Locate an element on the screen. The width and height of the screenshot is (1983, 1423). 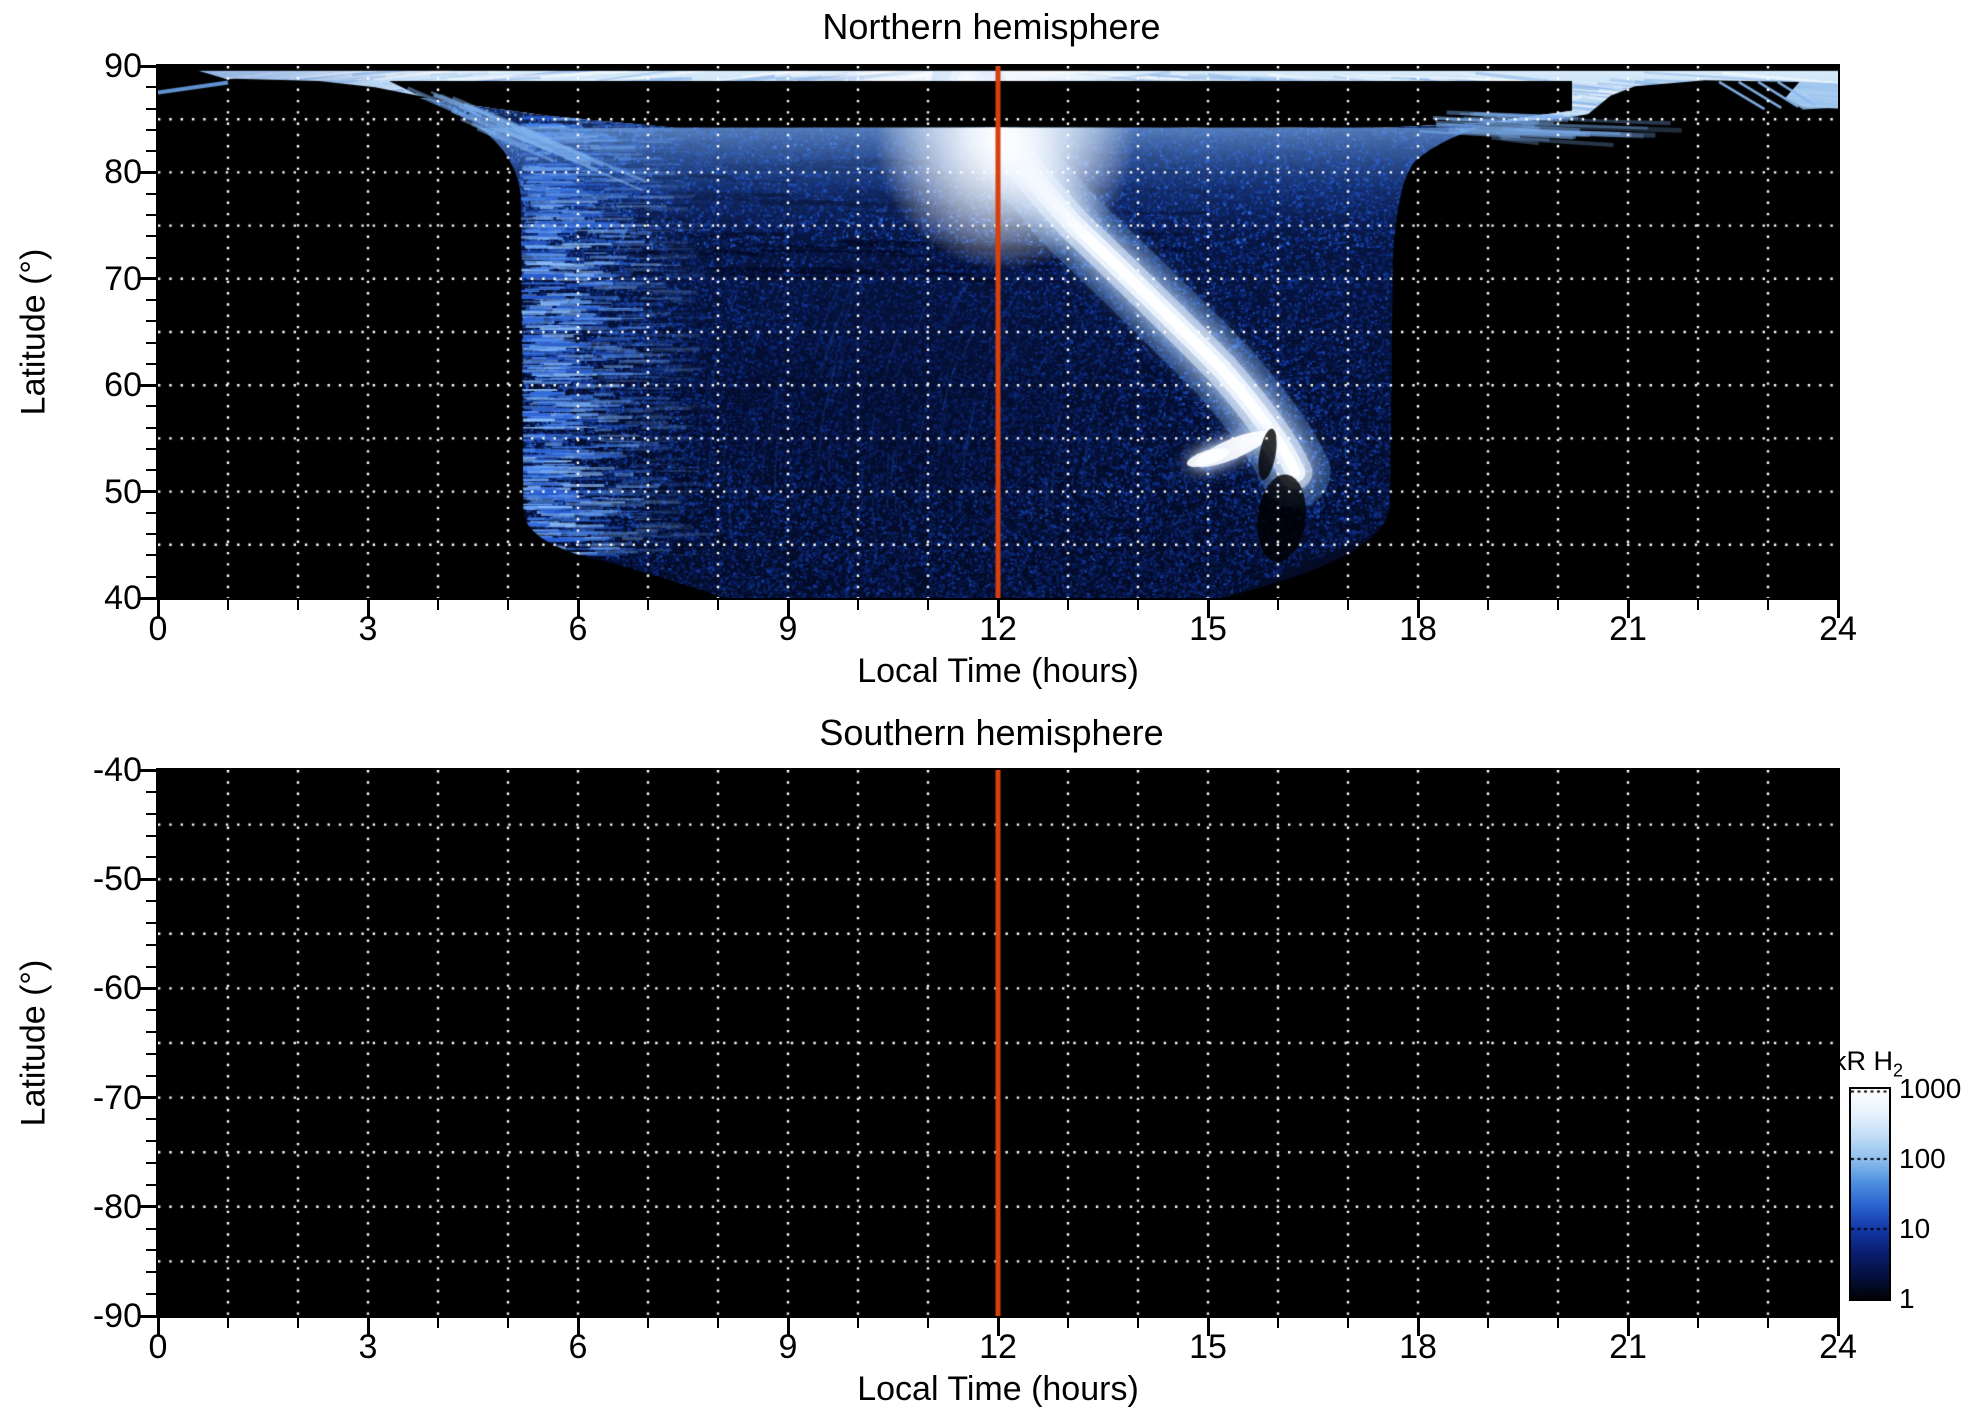
x-tick-label: 9 is located at coordinates (788, 629).